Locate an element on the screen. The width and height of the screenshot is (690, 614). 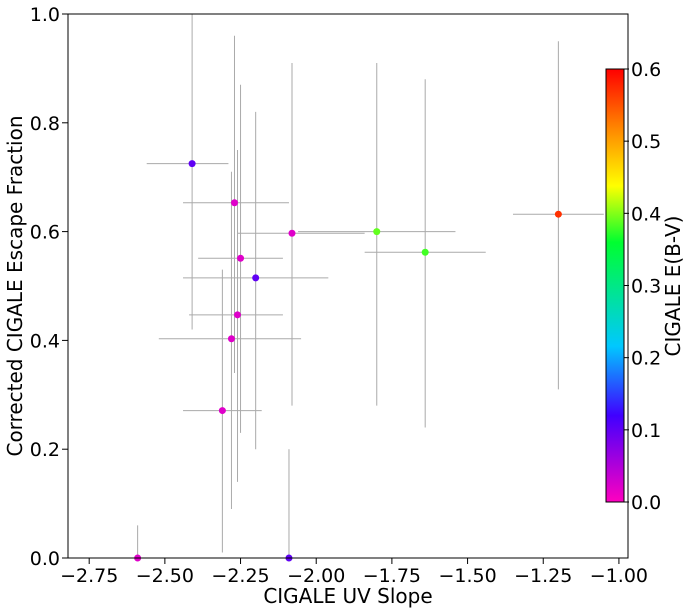
y-tick-label: 1.0 is located at coordinates (45, 15).